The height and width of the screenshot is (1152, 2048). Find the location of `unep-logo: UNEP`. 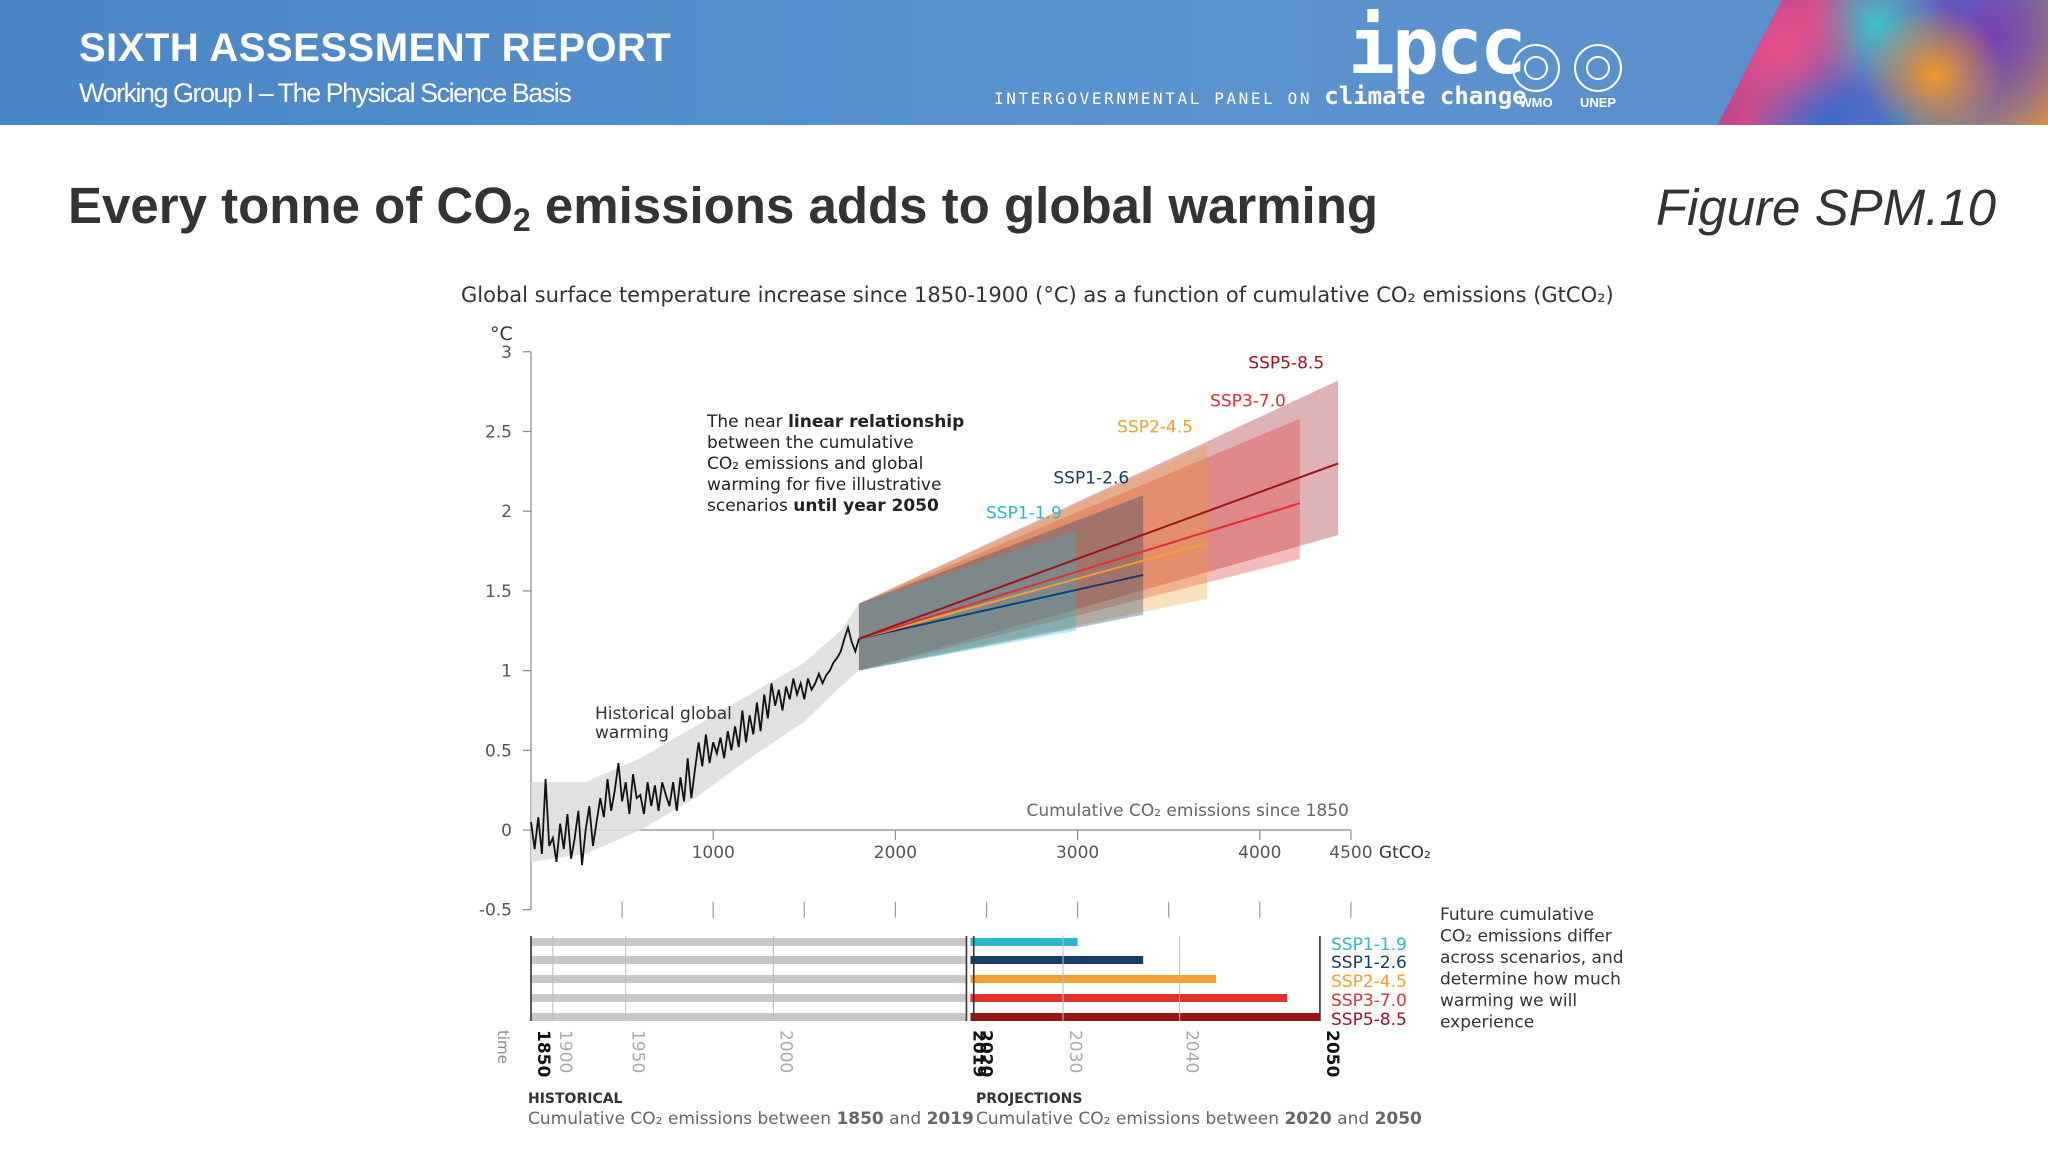

unep-logo: UNEP is located at coordinates (1598, 77).